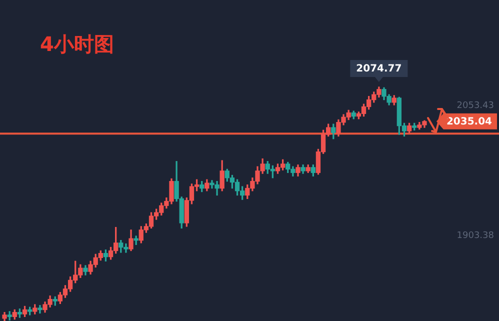 This screenshot has height=321, width=499. I want to click on y-tick-label: 1903.38, so click(475, 235).